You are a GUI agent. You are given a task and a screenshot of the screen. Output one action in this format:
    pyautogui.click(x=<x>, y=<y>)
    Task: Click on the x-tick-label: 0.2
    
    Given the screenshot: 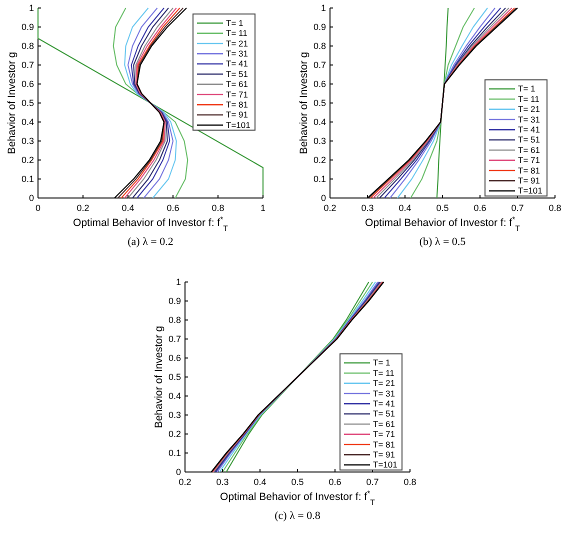 What is the action you would take?
    pyautogui.click(x=83, y=208)
    